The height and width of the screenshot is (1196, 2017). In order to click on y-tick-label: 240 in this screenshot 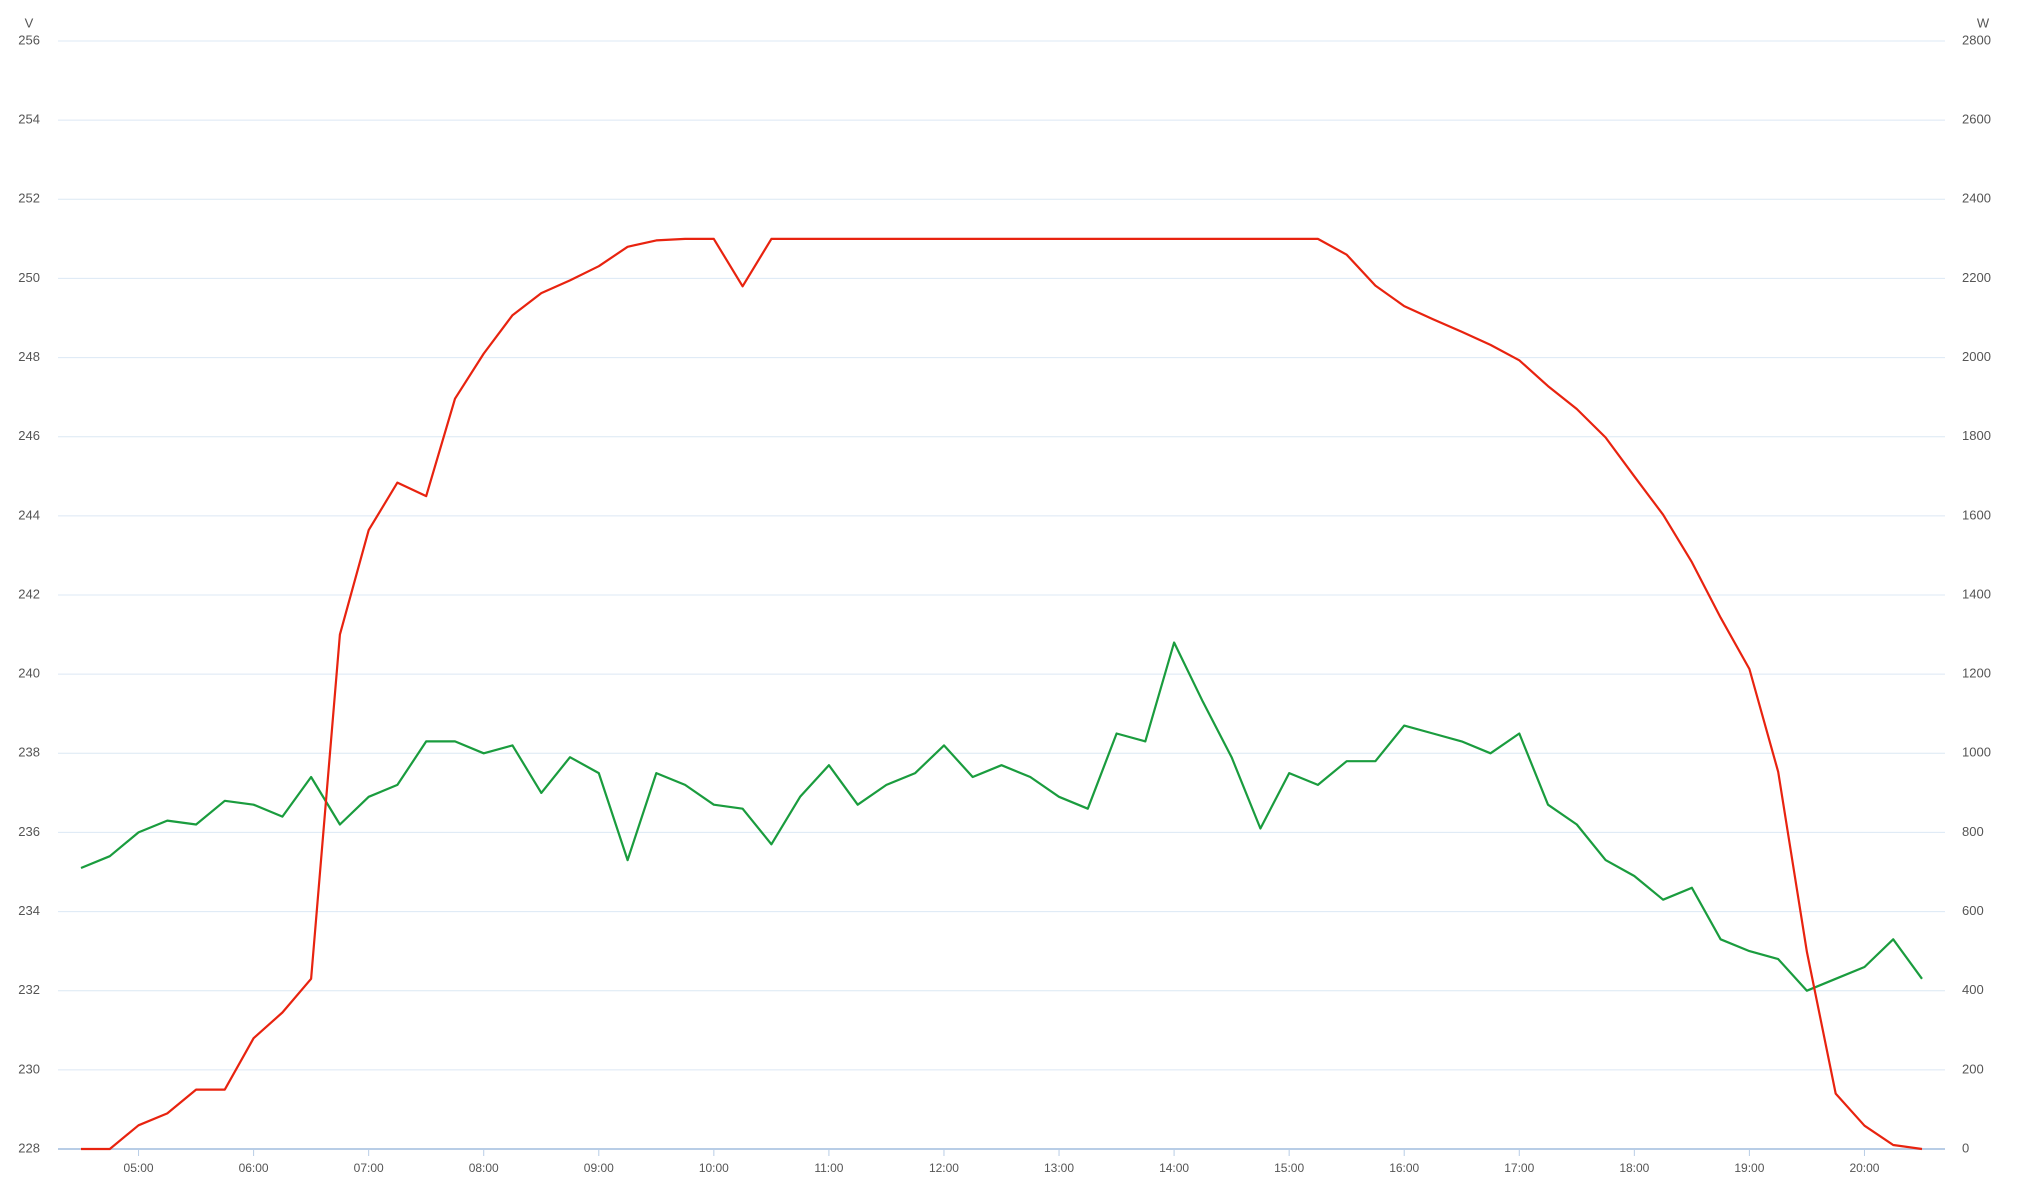, I will do `click(29, 673)`.